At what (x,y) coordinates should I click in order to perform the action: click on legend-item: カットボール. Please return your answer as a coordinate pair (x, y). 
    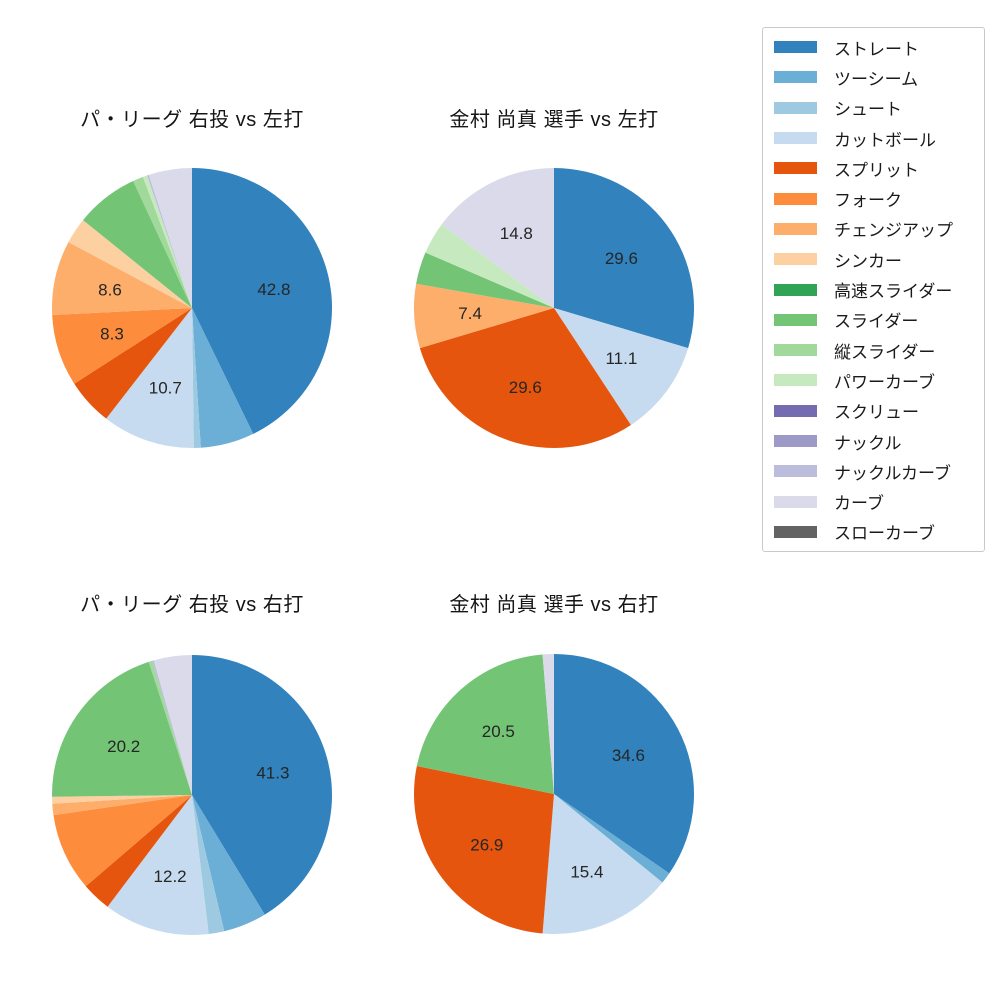
    Looking at the image, I should click on (873, 138).